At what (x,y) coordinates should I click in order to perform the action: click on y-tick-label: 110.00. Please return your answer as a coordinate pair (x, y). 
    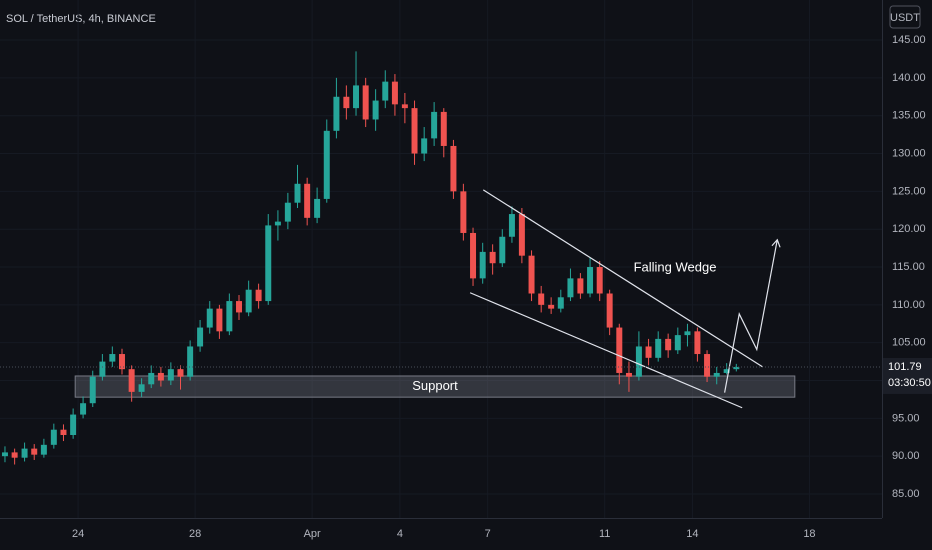
    Looking at the image, I should click on (908, 305).